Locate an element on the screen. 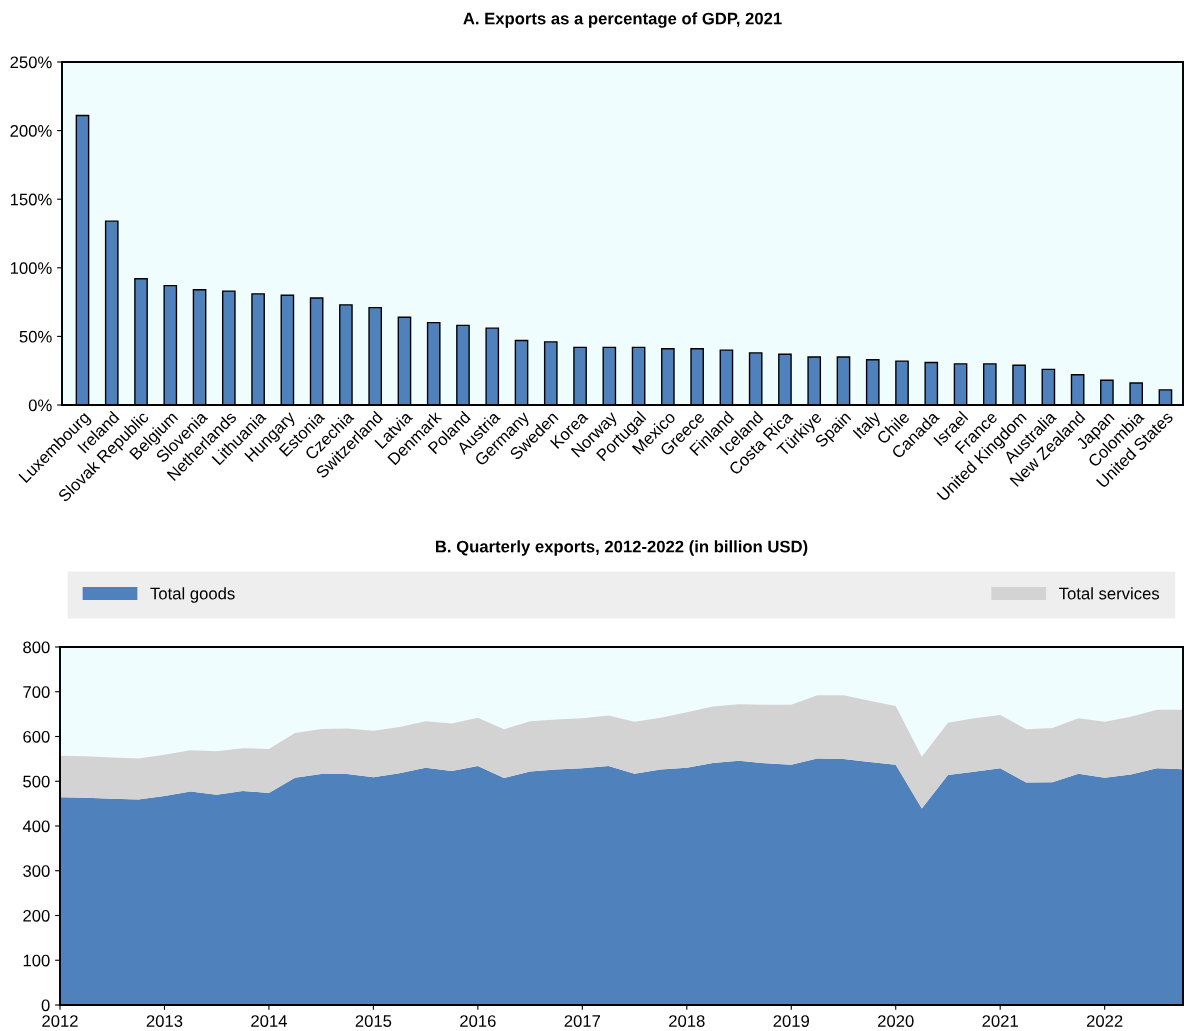 This screenshot has width=1187, height=1031. y-tick-label: 600 is located at coordinates (36, 736).